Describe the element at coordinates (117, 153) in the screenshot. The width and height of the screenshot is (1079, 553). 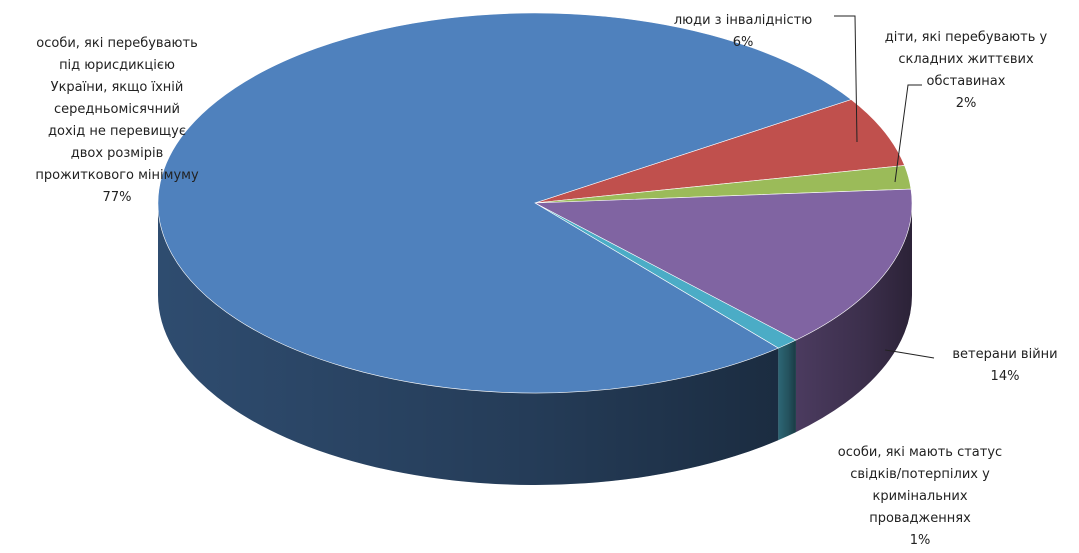
I see `data-label-text-0-5: двох розмірів` at that location.